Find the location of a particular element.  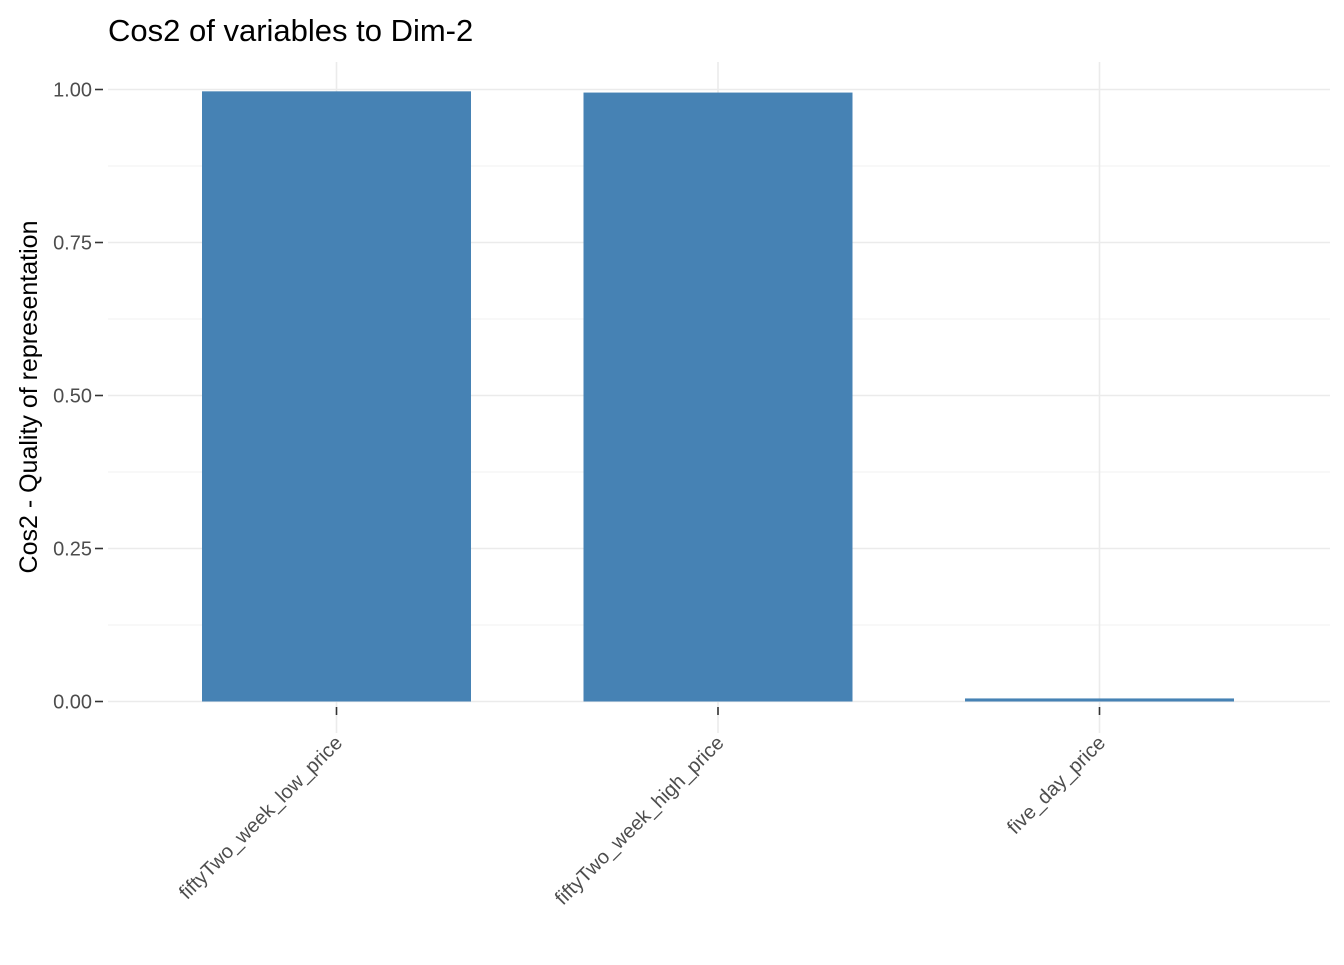

chart-title: Cos2 of variables to Dim-2 is located at coordinates (290, 30).